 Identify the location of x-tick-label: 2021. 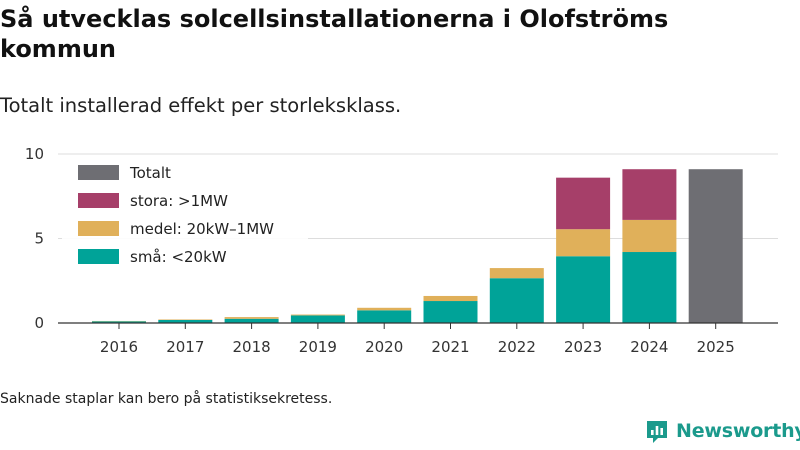
(450, 347).